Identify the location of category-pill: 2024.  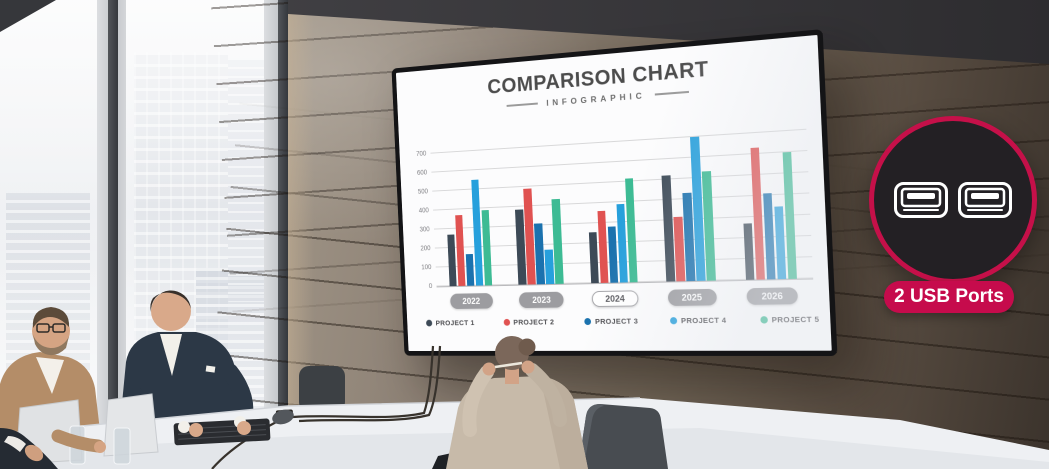
(615, 299).